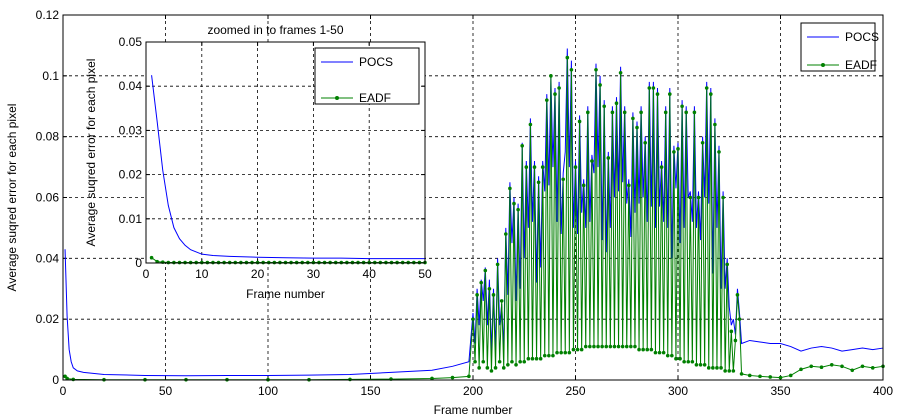 The height and width of the screenshot is (420, 900). Describe the element at coordinates (883, 391) in the screenshot. I see `main-x-tick-label: 400` at that location.